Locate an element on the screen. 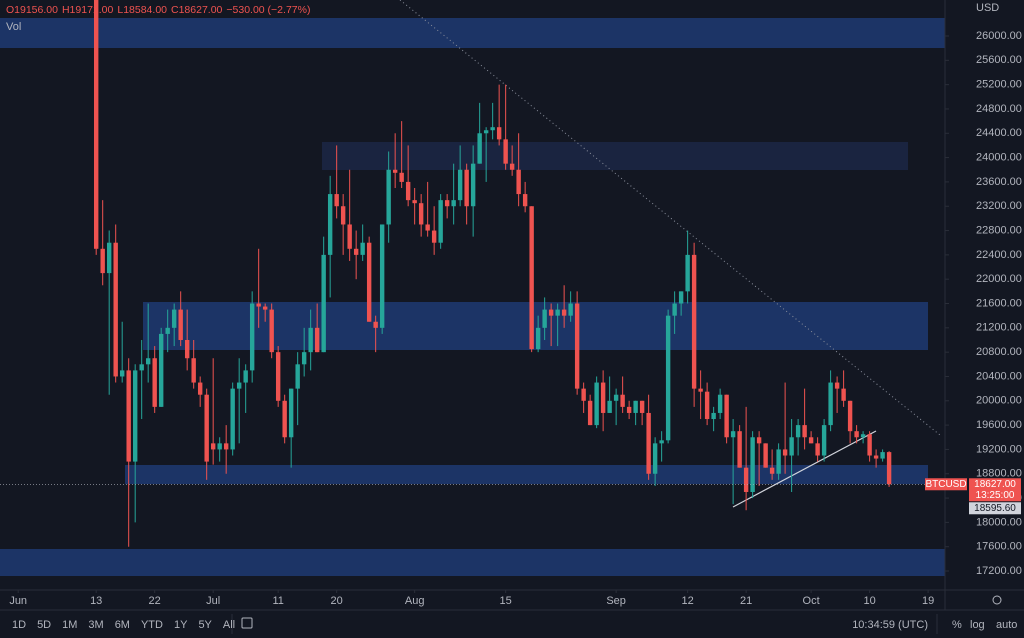 This screenshot has height=638, width=1024. x-tick-label: 21 is located at coordinates (746, 601).